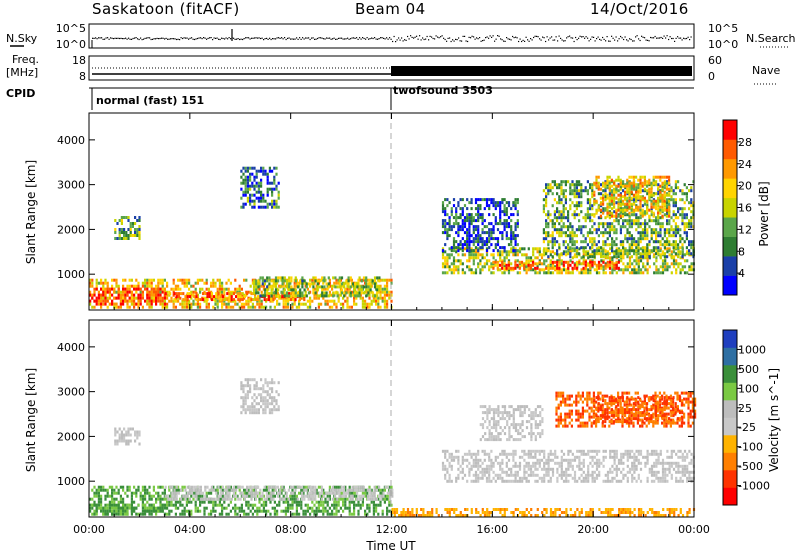 The image size is (800, 554). What do you see at coordinates (71, 28) in the screenshot?
I see `noise-left-tick-top: 10^5` at bounding box center [71, 28].